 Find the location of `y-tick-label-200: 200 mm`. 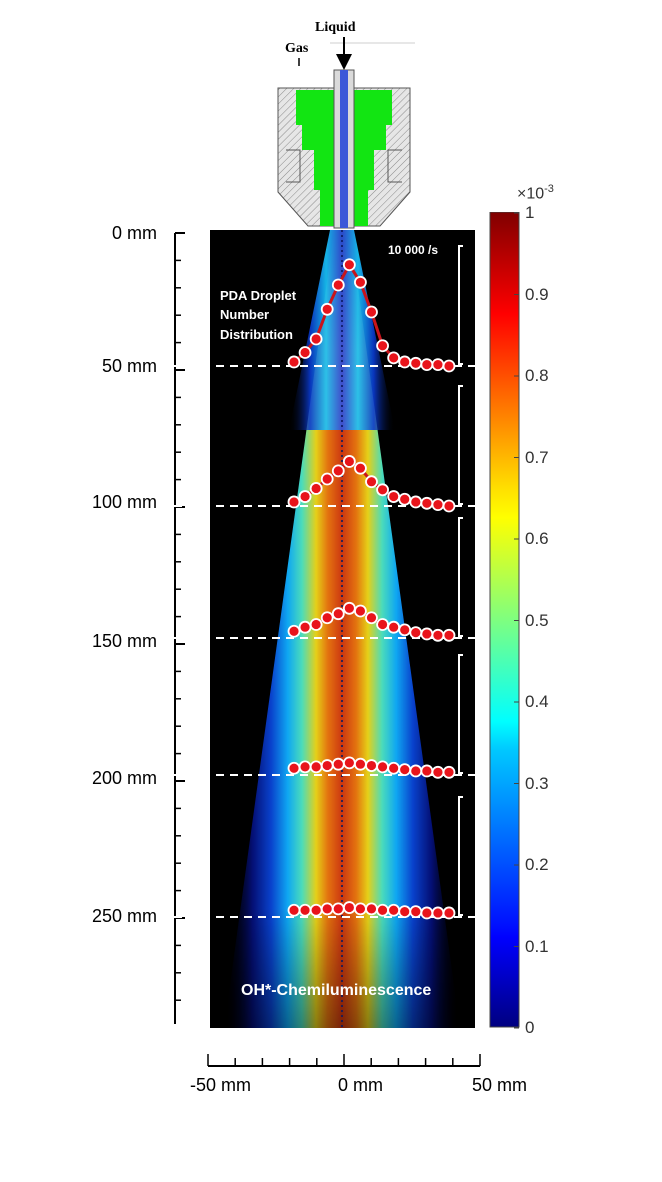

y-tick-label-200: 200 mm is located at coordinates (124, 778).